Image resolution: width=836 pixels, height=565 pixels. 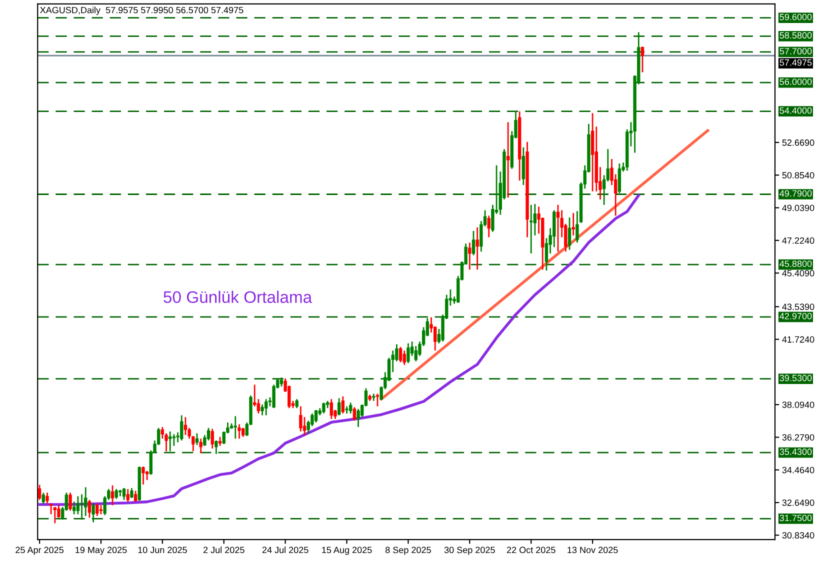 I want to click on ref-line-label: 56.0000, so click(x=796, y=81).